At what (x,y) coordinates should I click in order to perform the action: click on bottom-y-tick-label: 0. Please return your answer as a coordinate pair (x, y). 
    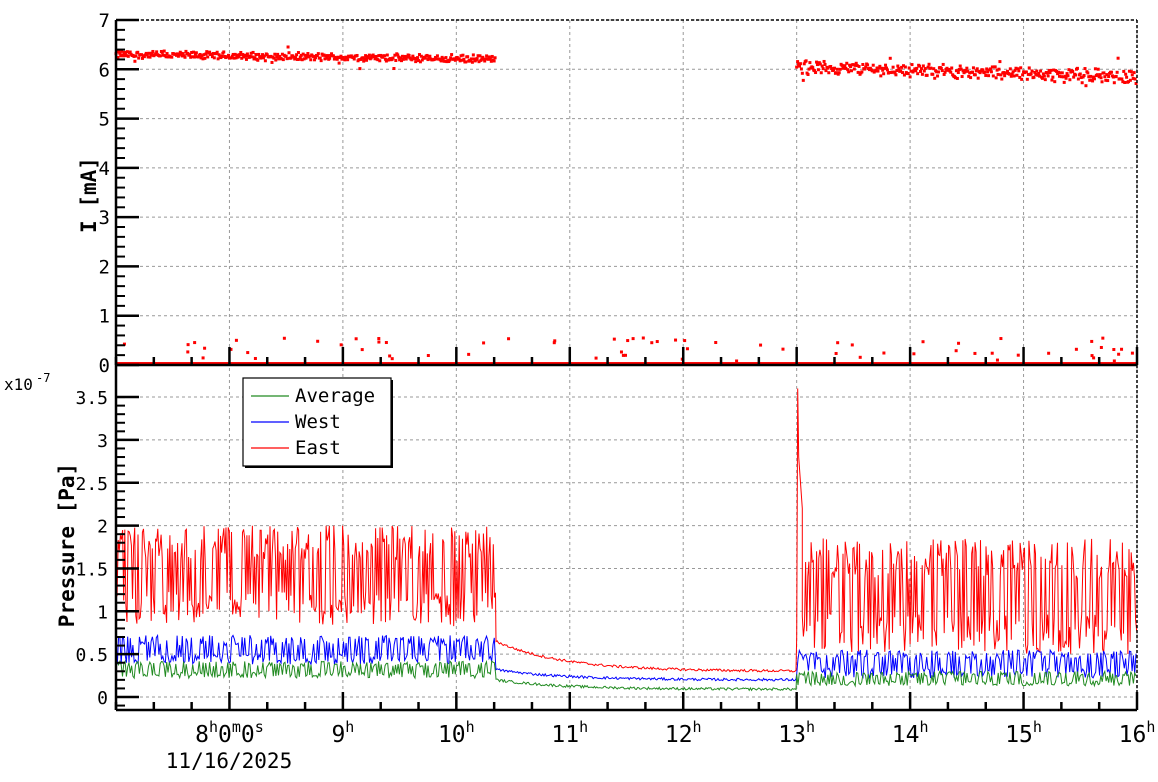
    Looking at the image, I should click on (102, 698).